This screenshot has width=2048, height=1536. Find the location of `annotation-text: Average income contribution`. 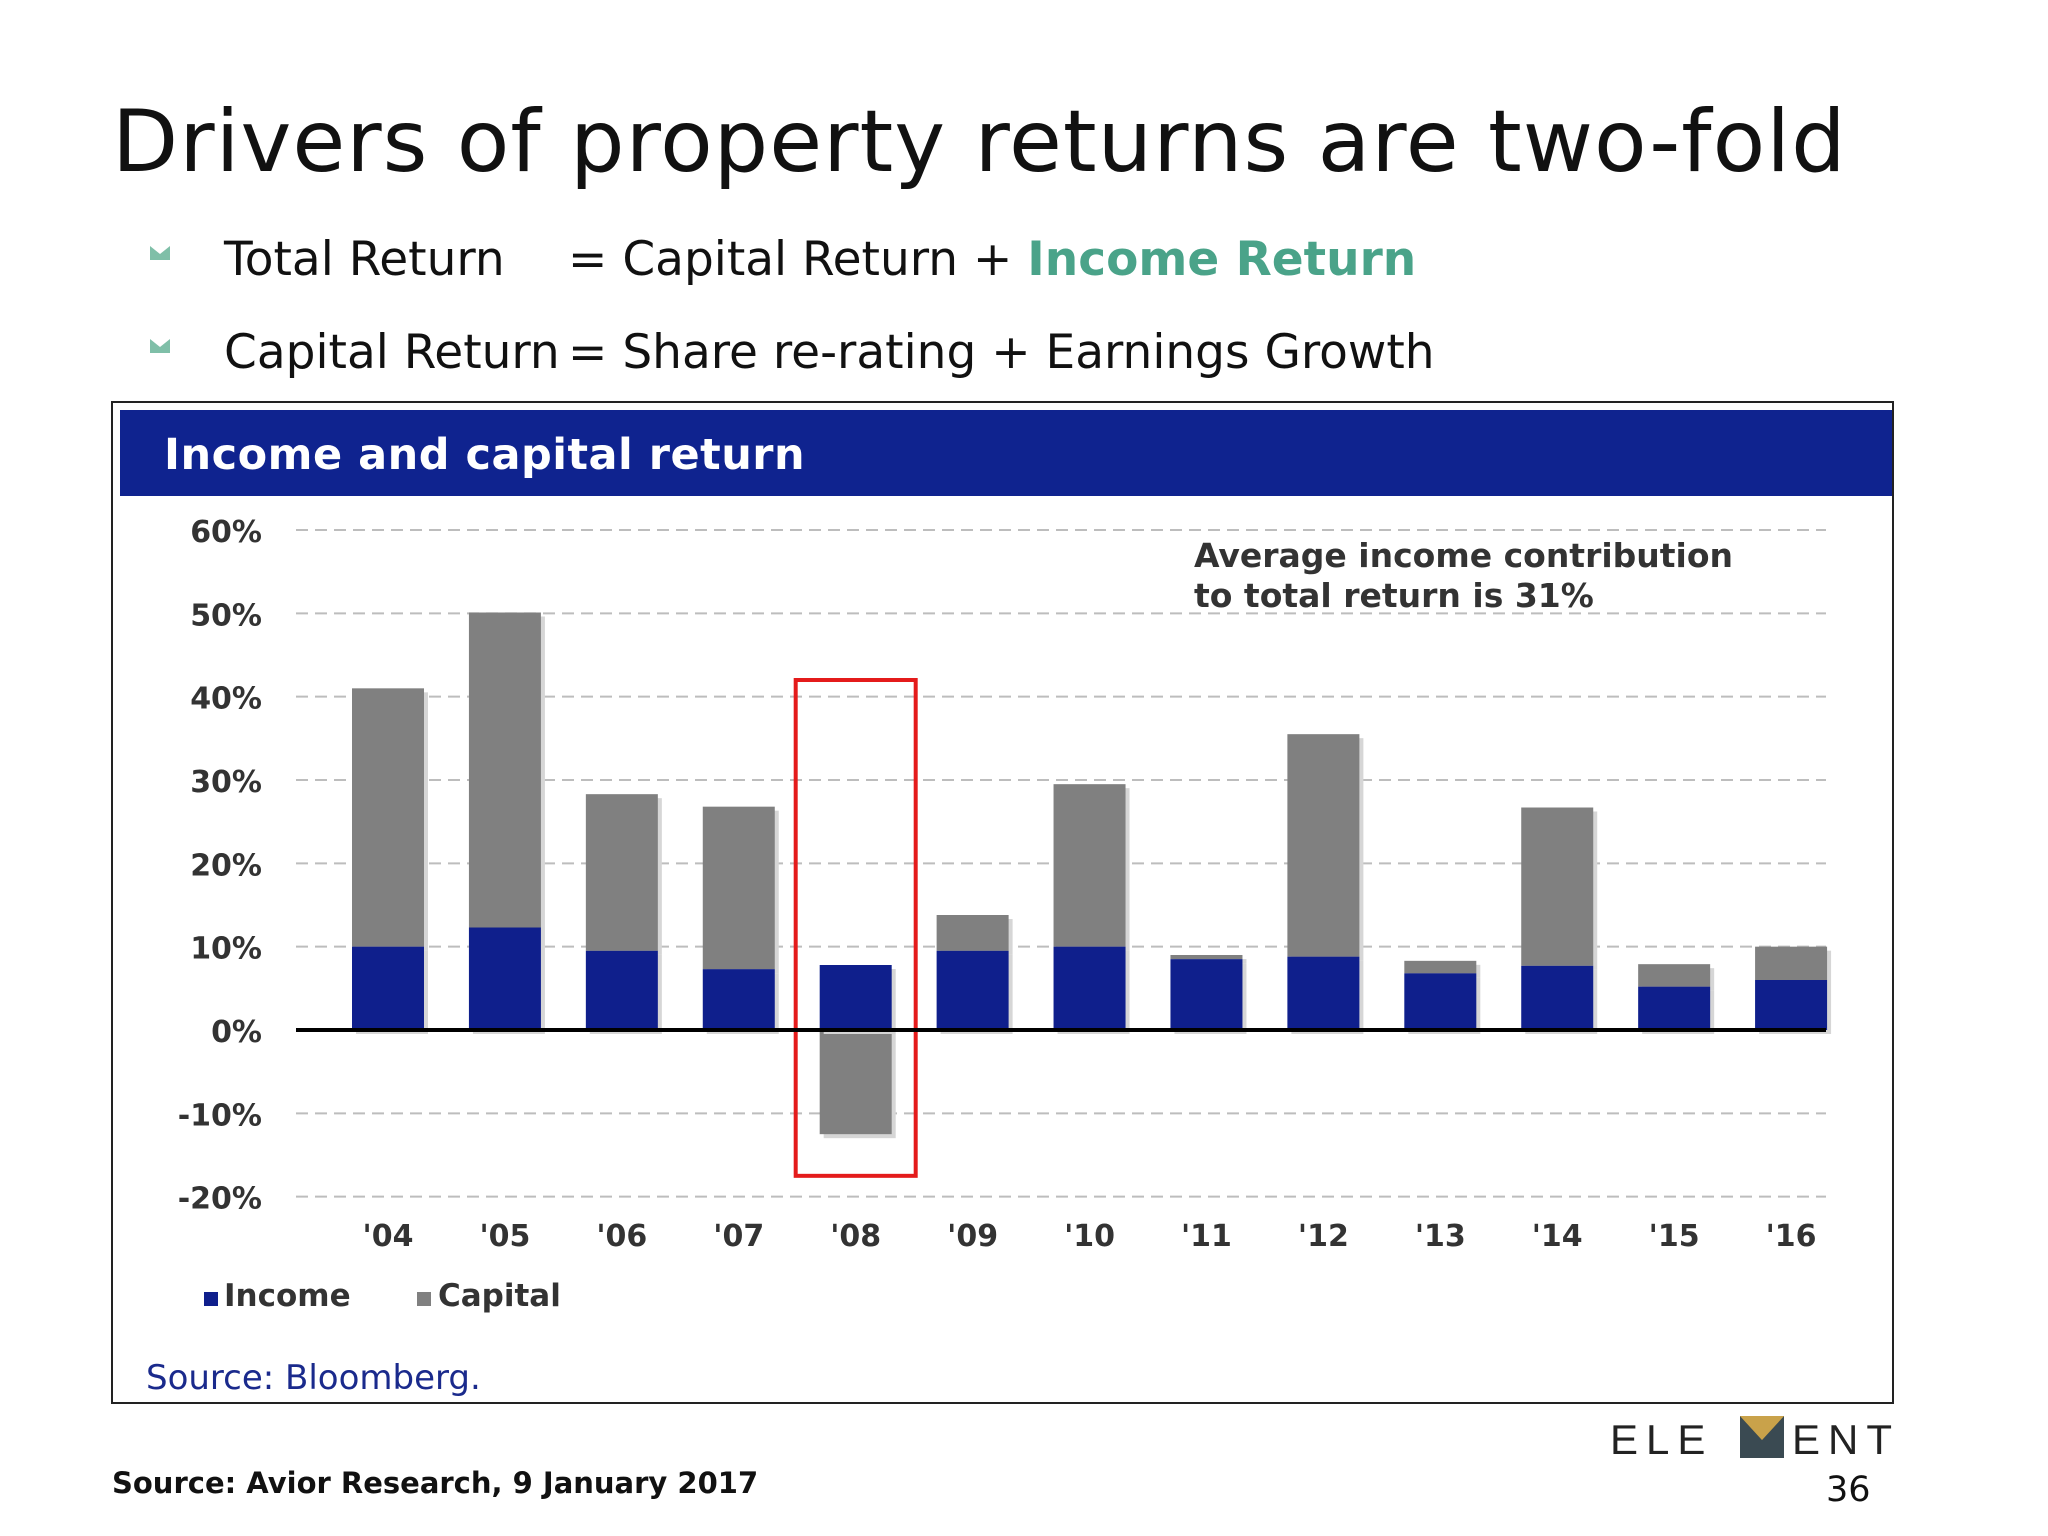

annotation-text: Average income contribution is located at coordinates (1463, 555).